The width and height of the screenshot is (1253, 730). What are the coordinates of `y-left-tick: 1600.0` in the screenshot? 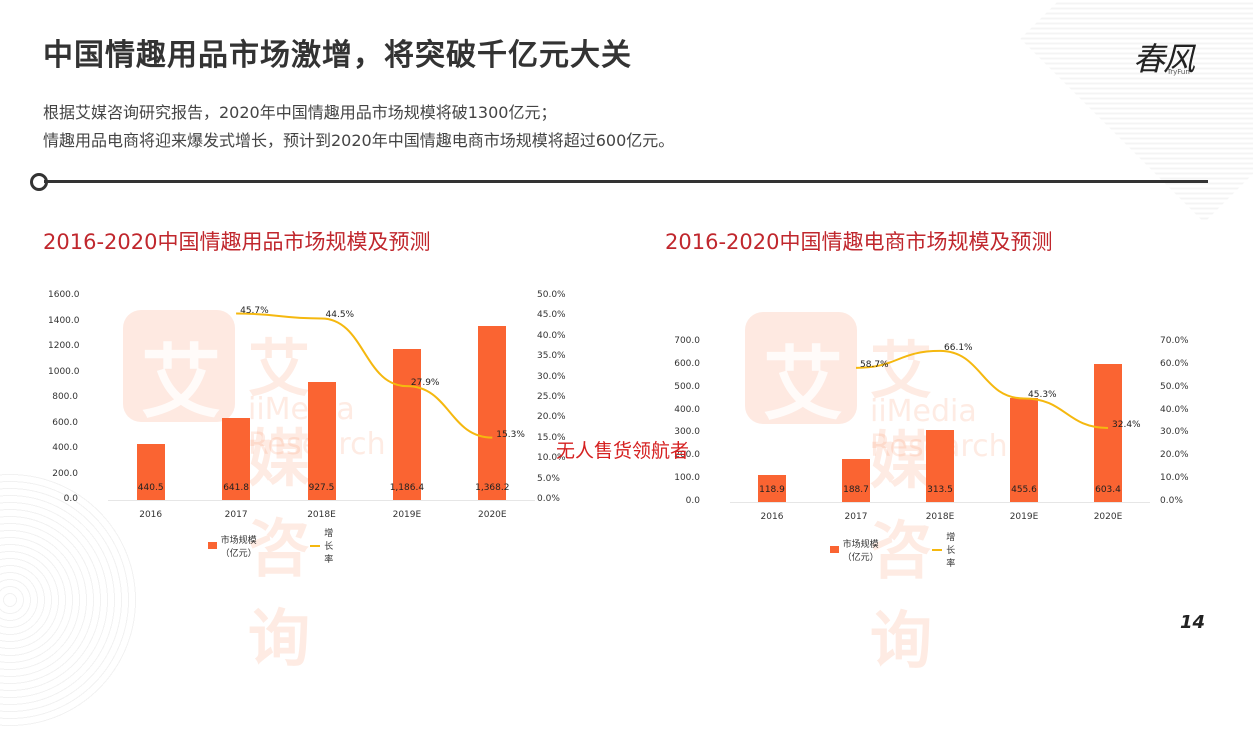 It's located at (64, 295).